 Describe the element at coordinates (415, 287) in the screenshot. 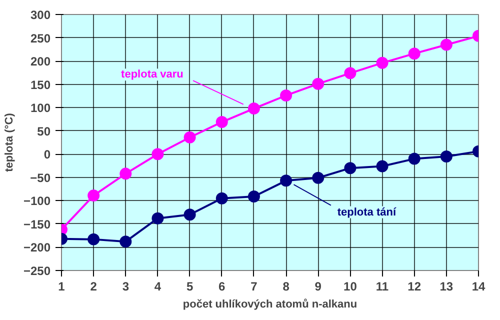

I see `x-tick-label: 12` at that location.